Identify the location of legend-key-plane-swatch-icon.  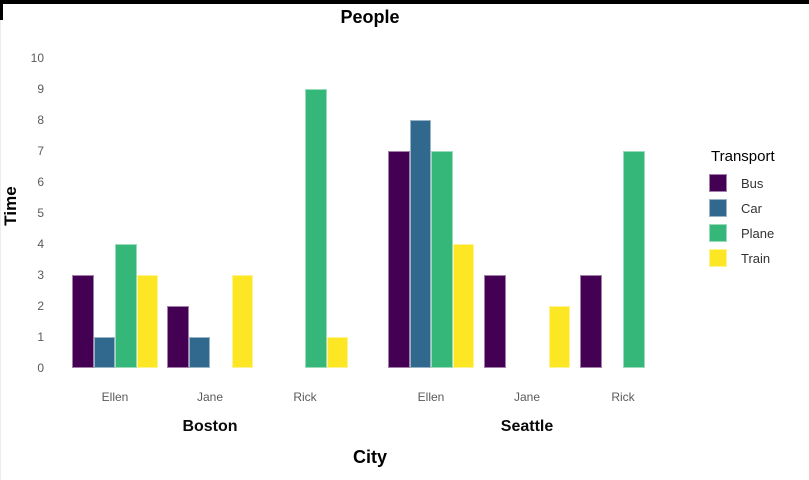
(718, 233).